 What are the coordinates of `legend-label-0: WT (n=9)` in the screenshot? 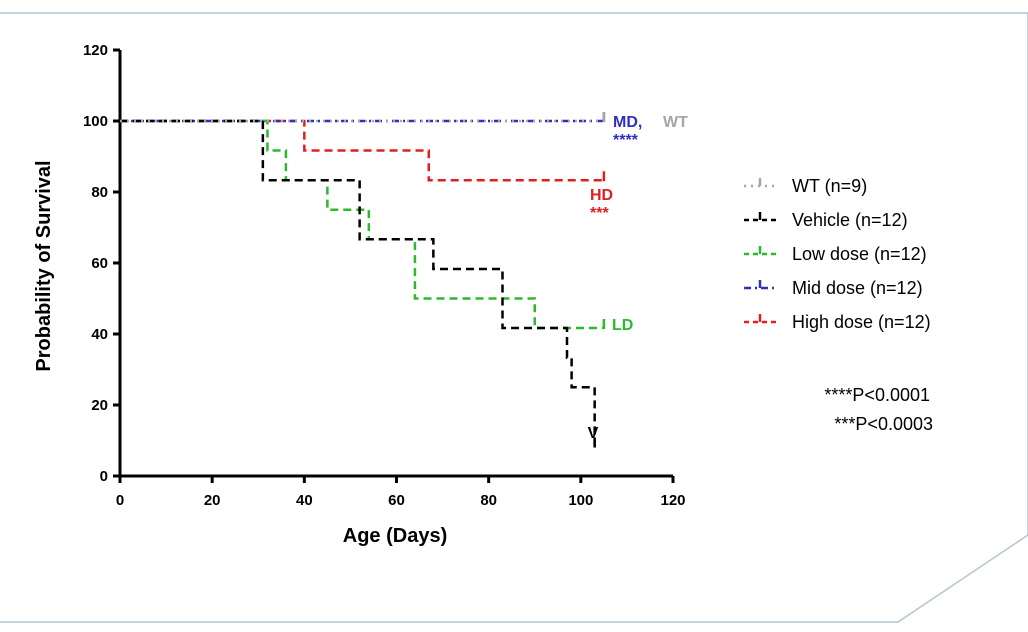 It's located at (829, 186).